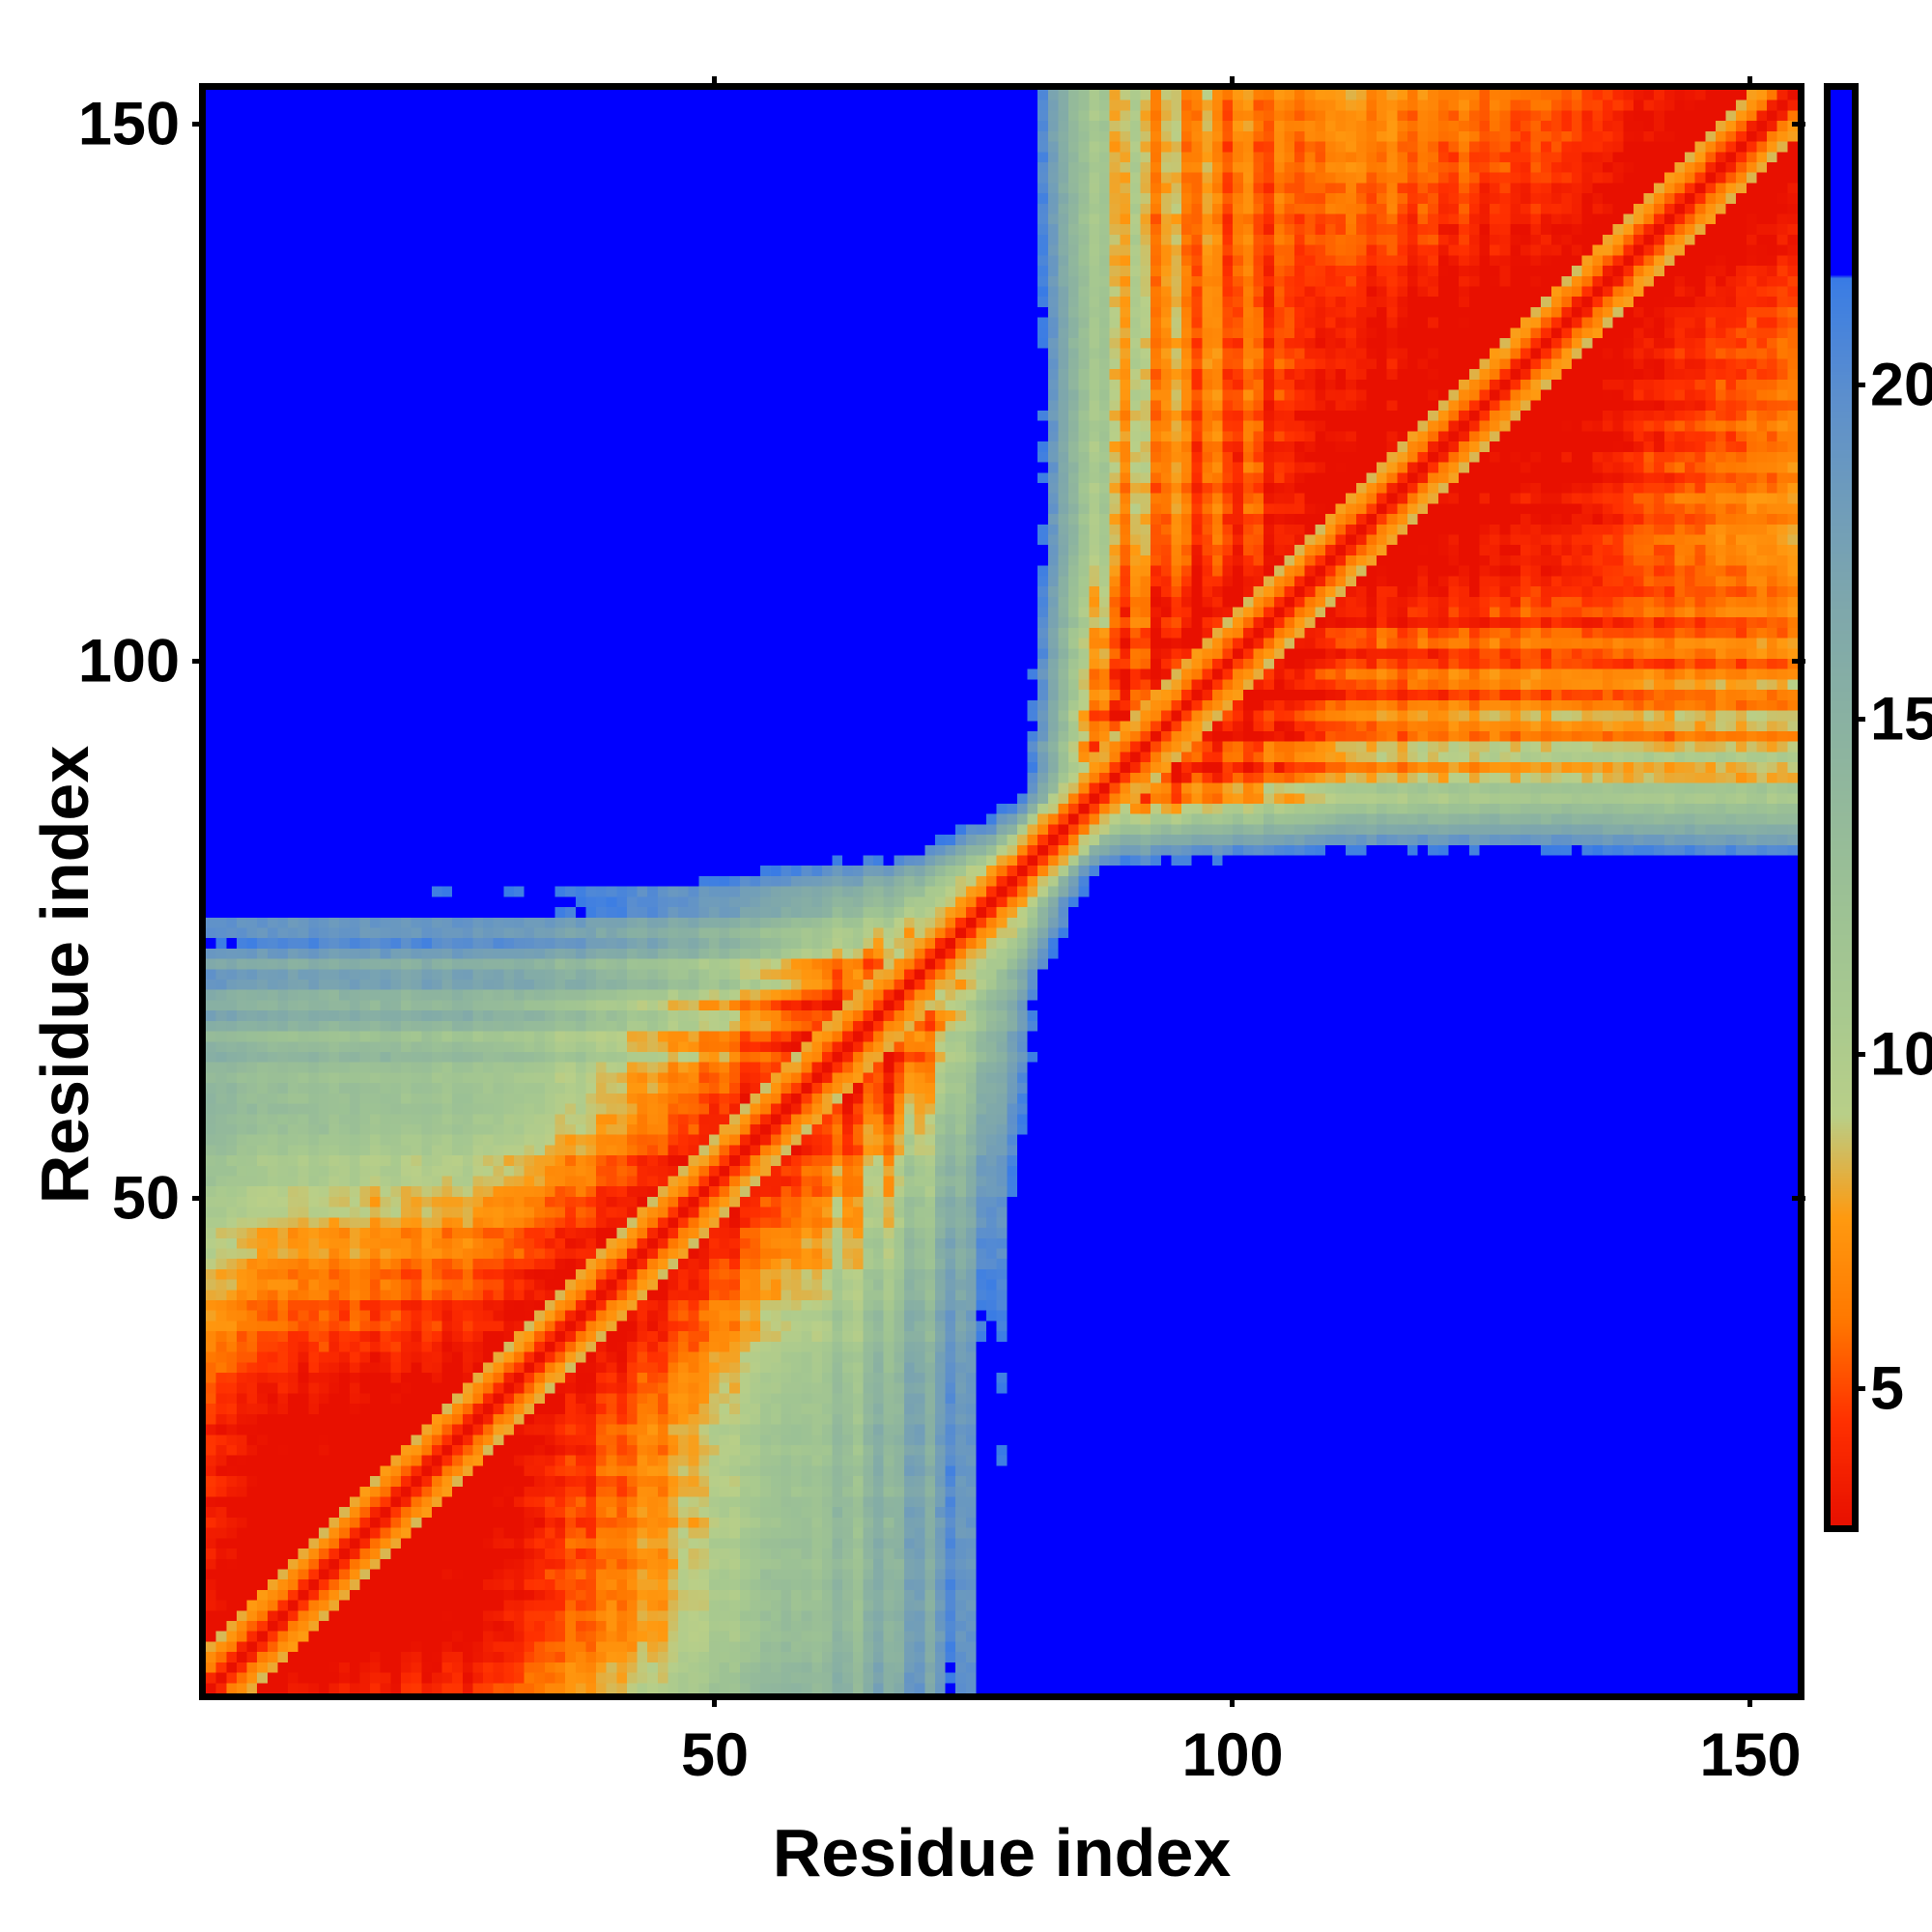  I want to click on y-tick-label-150: 150, so click(128, 124).